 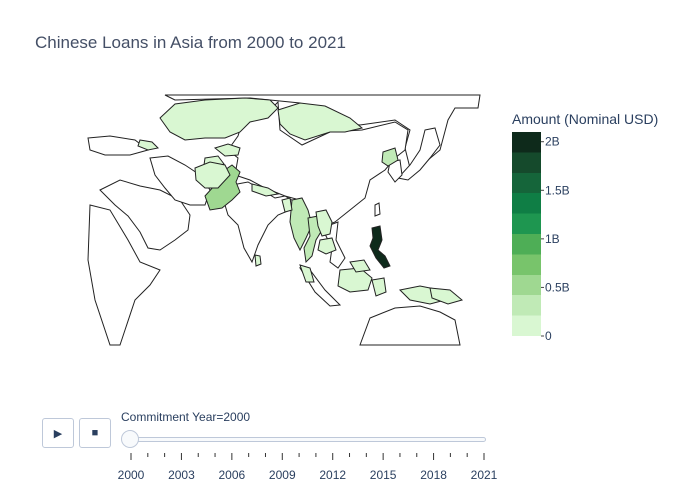 What do you see at coordinates (390, 157) in the screenshot?
I see `region-north-korea` at bounding box center [390, 157].